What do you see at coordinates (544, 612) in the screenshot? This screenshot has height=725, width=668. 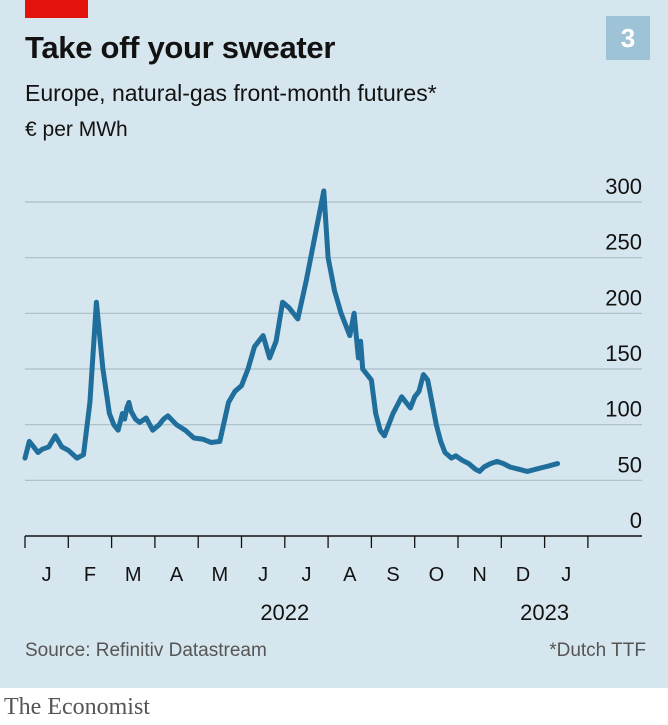 I see `year-label-2023: 2023` at bounding box center [544, 612].